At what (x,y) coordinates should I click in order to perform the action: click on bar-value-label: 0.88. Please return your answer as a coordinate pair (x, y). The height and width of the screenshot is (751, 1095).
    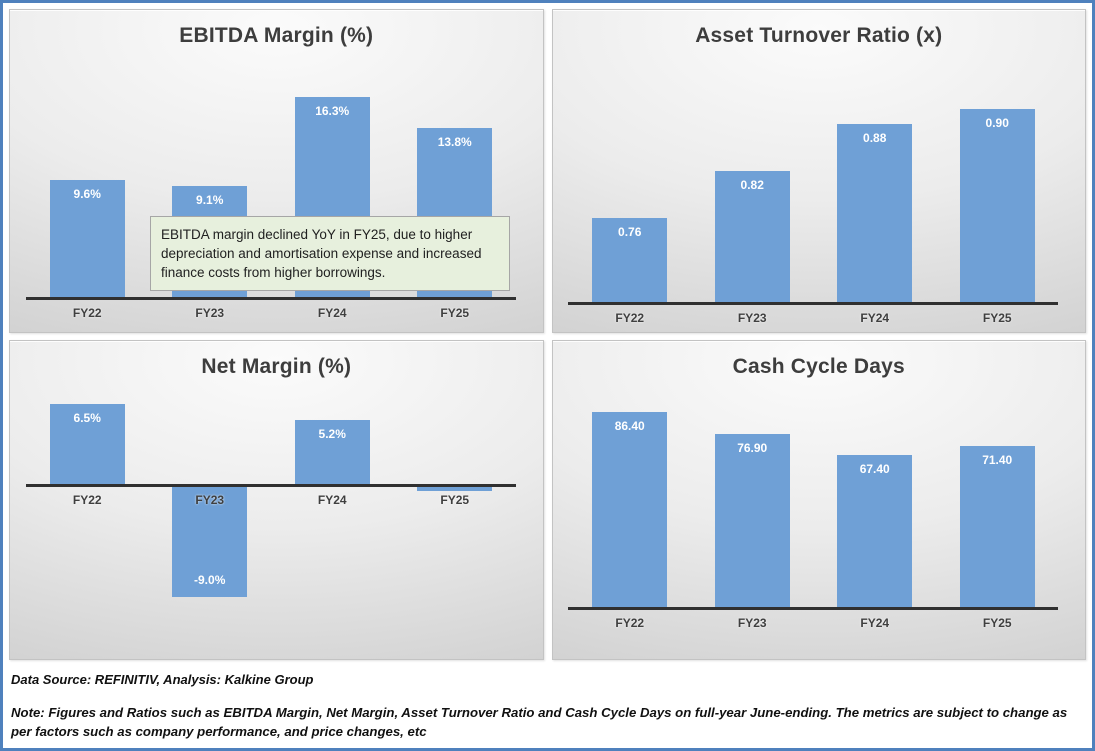
    Looking at the image, I should click on (875, 138).